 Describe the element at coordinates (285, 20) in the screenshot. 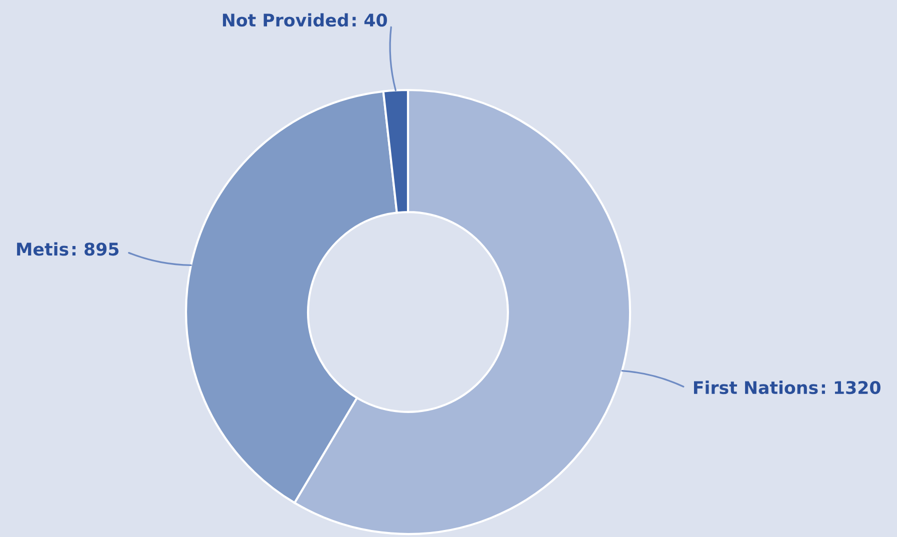

I see `slice-label: Not Provided` at that location.